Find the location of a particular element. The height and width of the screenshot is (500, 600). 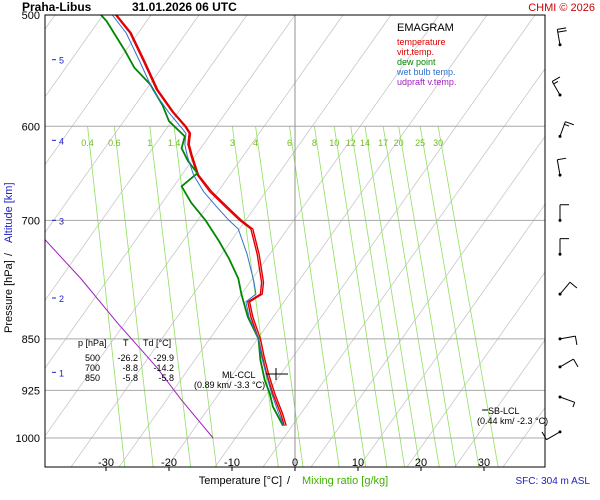

table-cell: -8.8 is located at coordinates (130, 368).